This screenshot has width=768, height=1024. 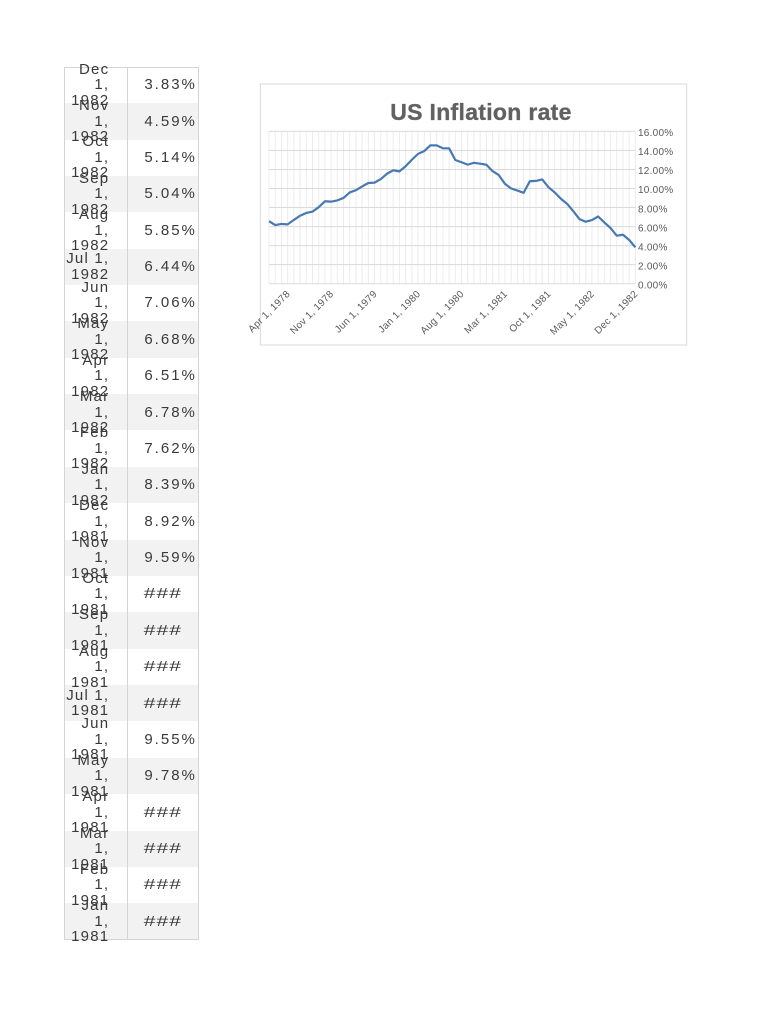 What do you see at coordinates (487, 313) in the screenshot?
I see `svg-text: Mar 1, 1981` at bounding box center [487, 313].